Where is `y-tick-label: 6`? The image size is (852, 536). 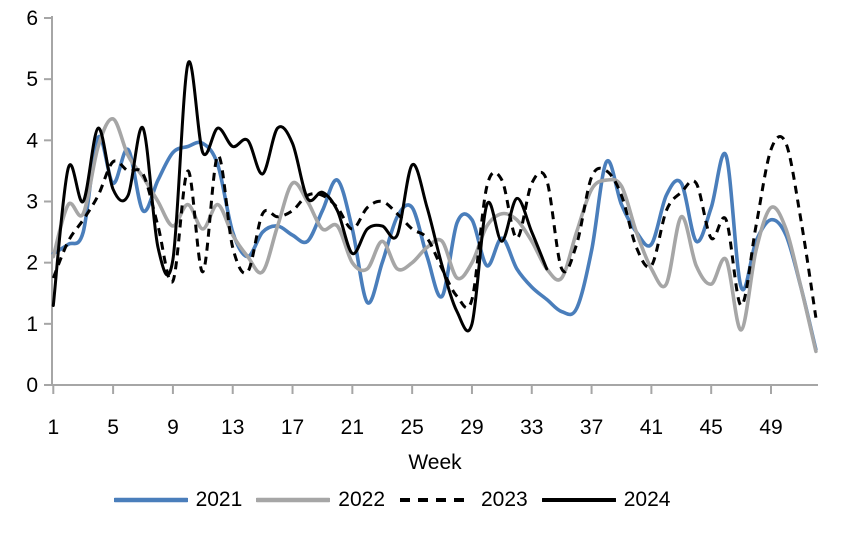
y-tick-label: 6 is located at coordinates (32, 18).